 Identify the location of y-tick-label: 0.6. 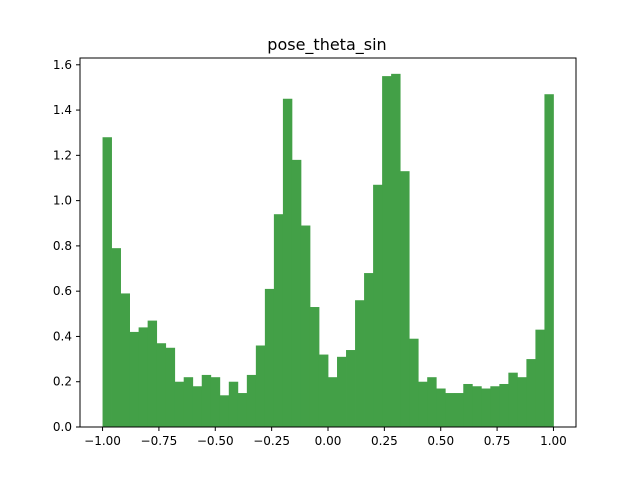
(62, 291).